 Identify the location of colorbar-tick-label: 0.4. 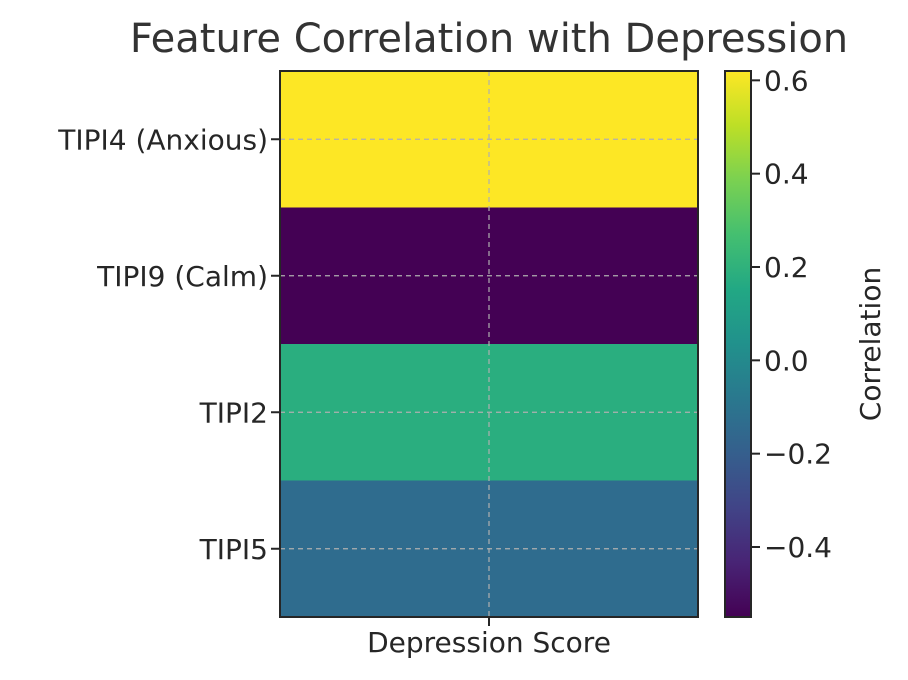
(786, 174).